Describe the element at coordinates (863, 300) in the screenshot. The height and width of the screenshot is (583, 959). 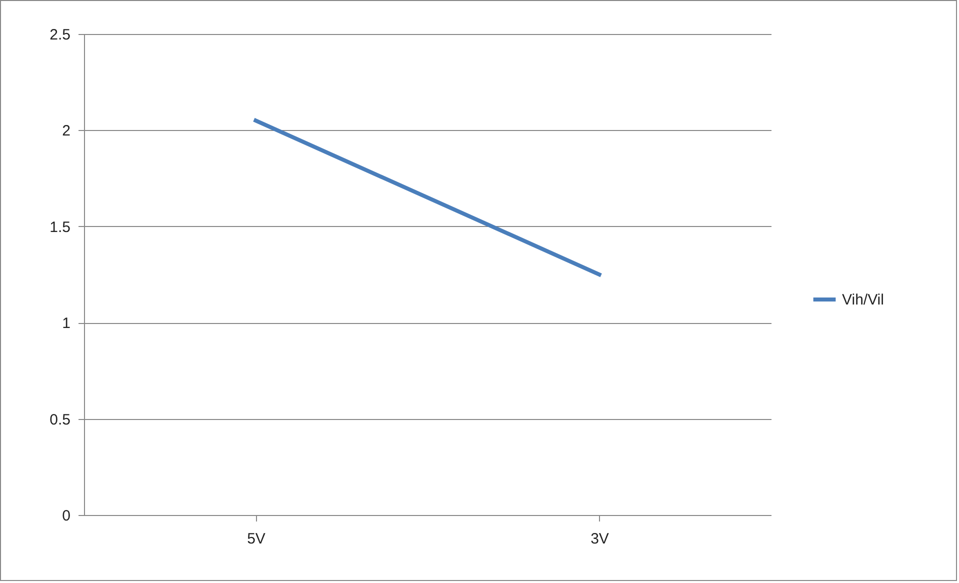
I see `legend-label: Vih/Vil` at that location.